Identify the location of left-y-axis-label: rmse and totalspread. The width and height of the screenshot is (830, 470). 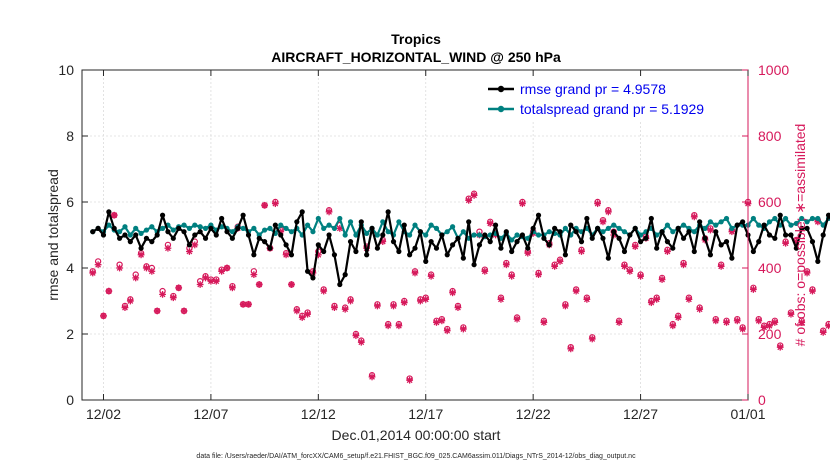
(53, 235).